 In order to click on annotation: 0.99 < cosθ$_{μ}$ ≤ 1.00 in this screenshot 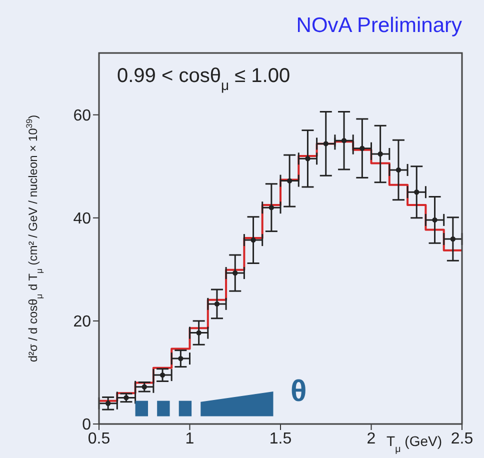, I will do `click(203, 79)`.